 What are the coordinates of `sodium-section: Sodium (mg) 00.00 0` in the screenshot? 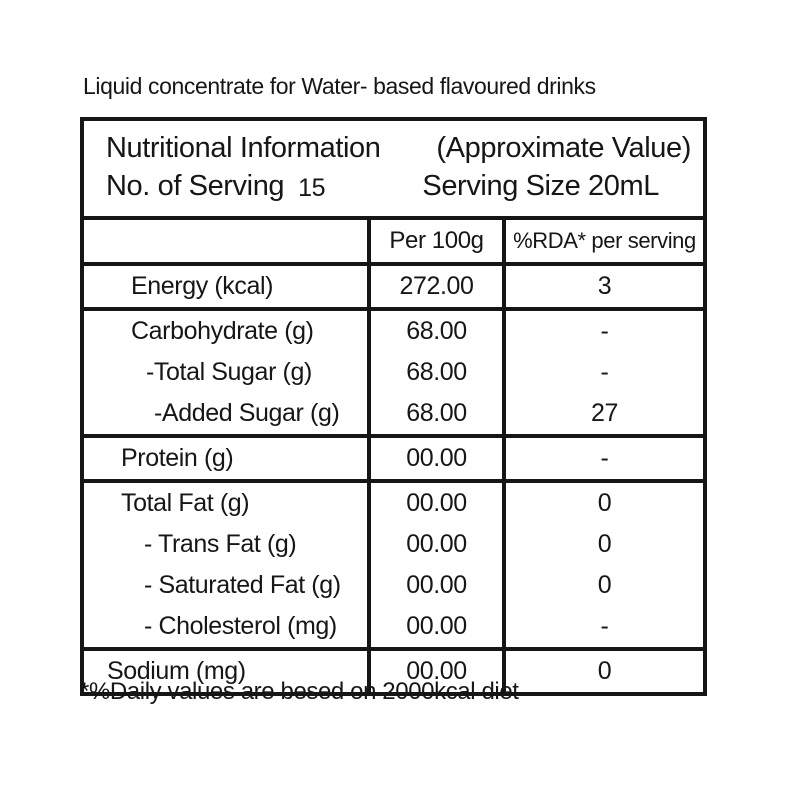 It's located at (393, 671).